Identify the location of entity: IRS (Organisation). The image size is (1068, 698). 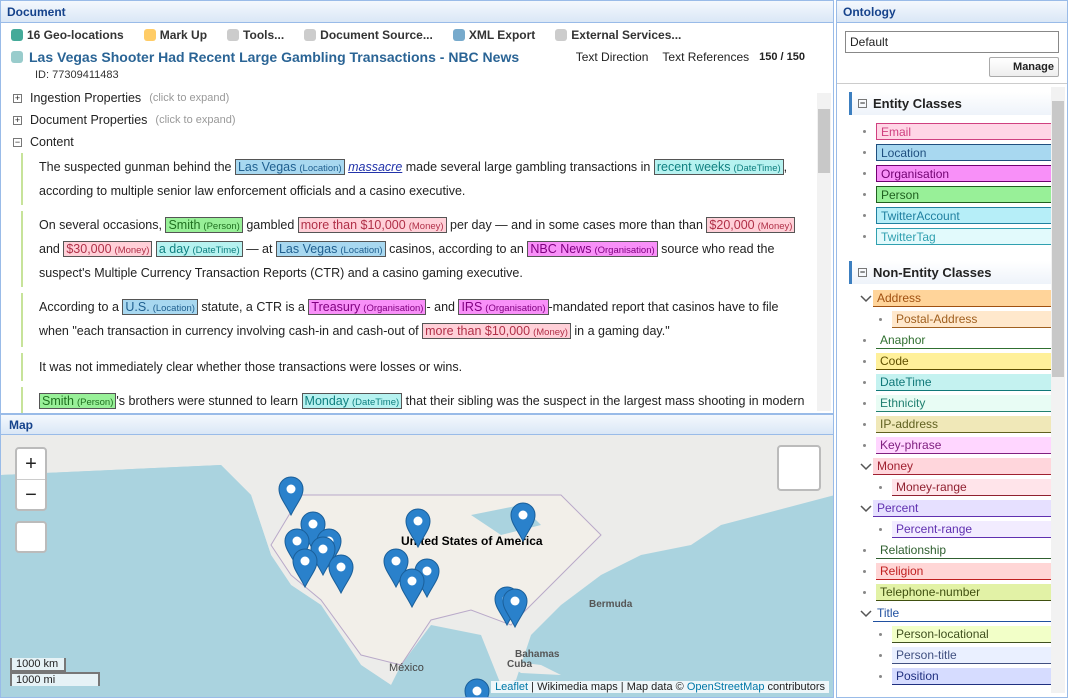
(503, 307).